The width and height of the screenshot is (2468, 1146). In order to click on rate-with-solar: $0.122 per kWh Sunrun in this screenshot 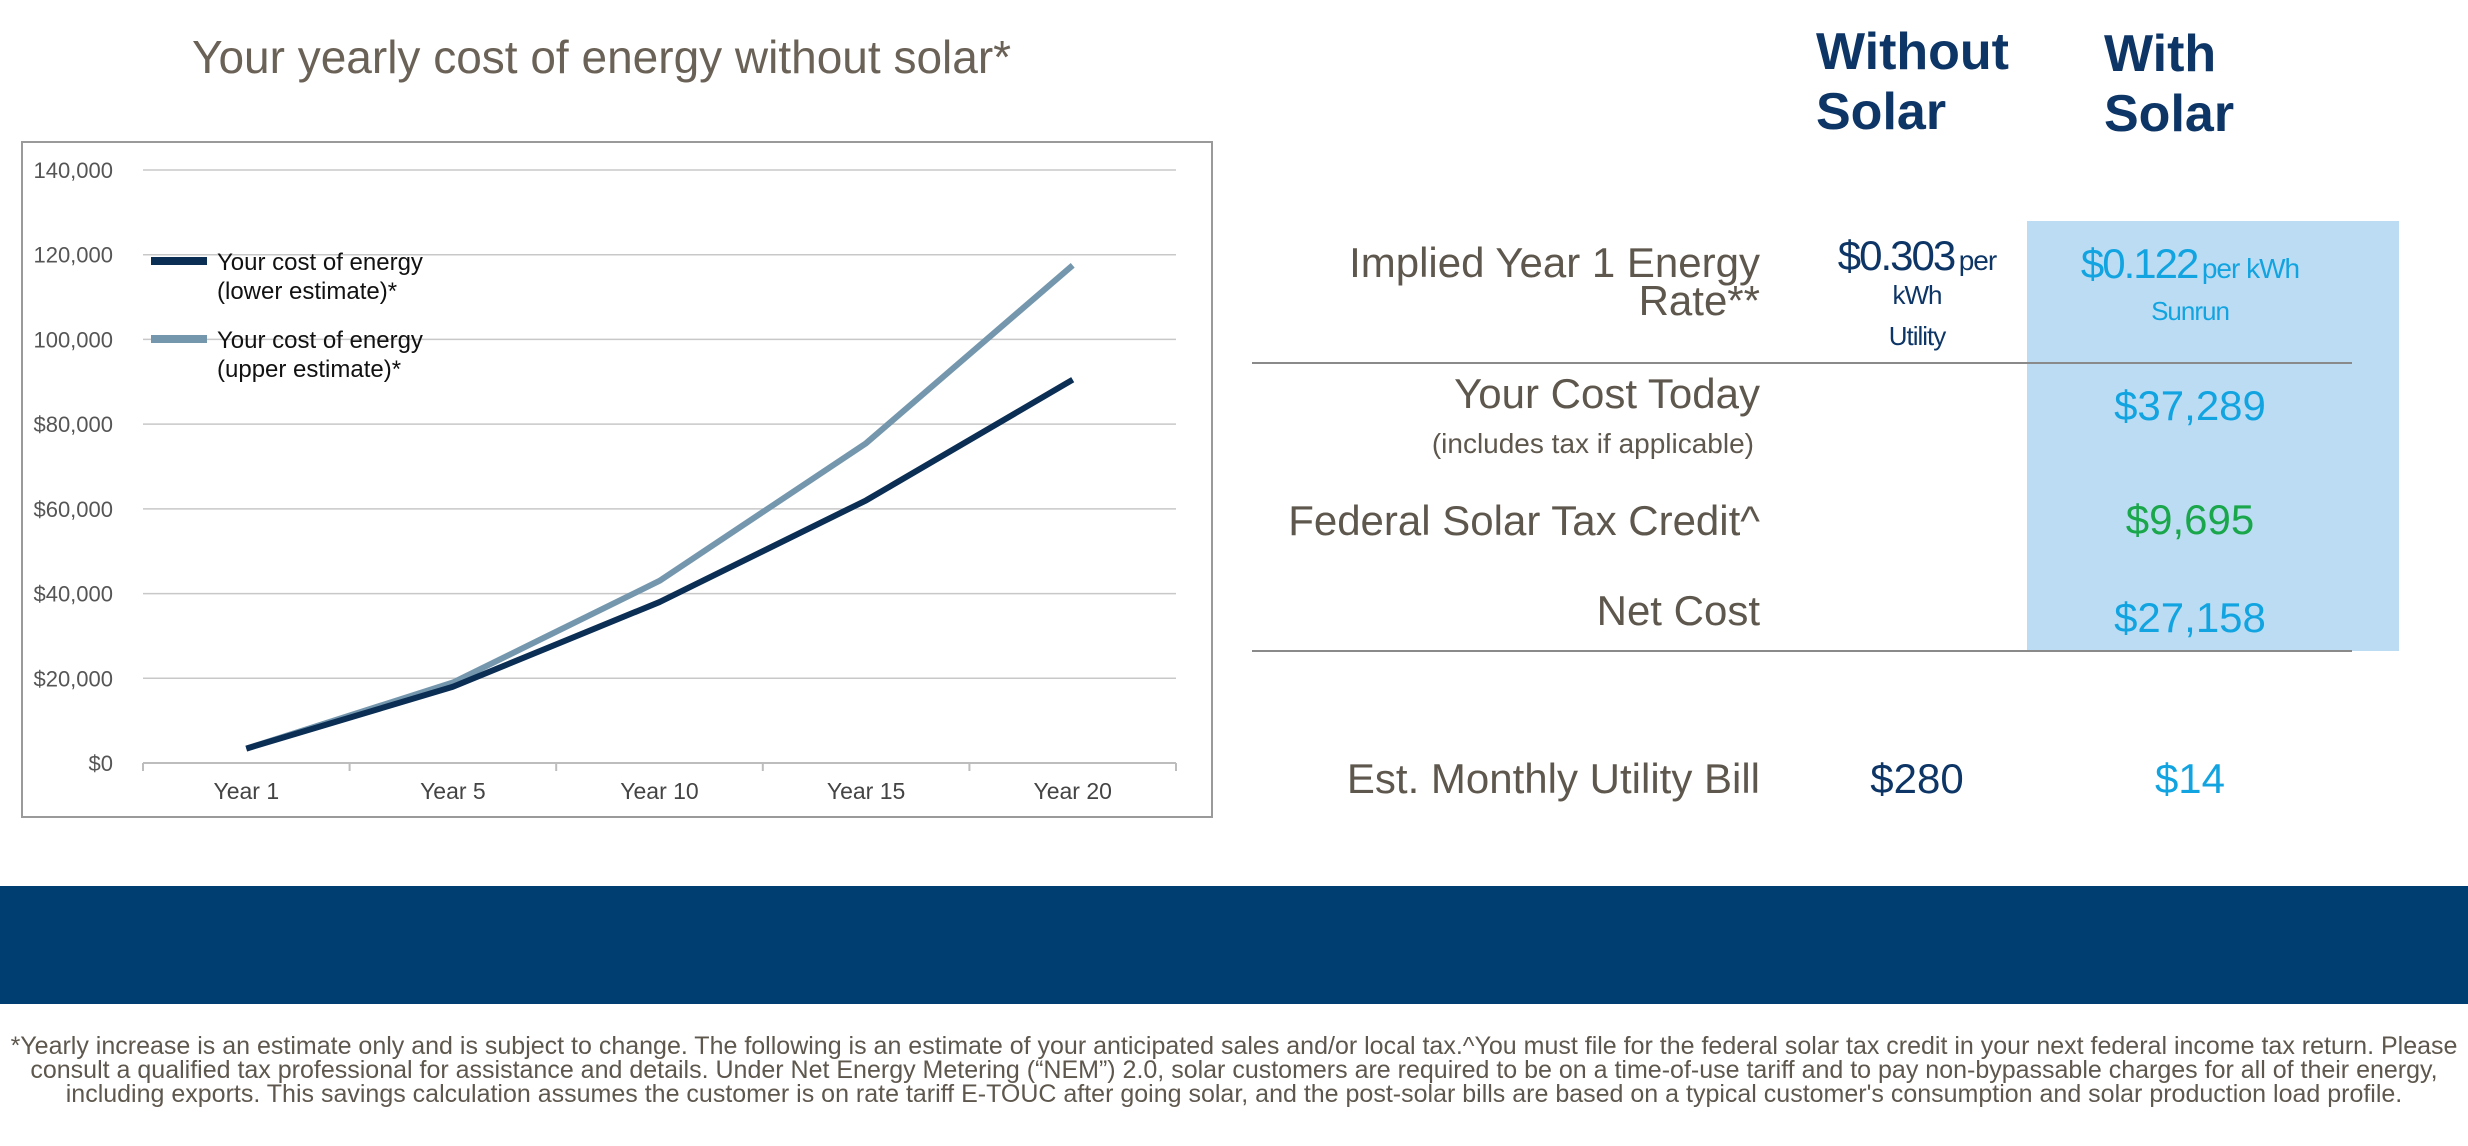, I will do `click(2190, 283)`.